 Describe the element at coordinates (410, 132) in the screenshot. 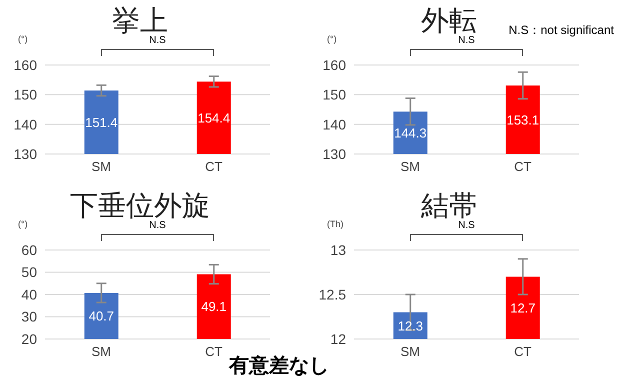

I see `data-label: 144.3` at that location.